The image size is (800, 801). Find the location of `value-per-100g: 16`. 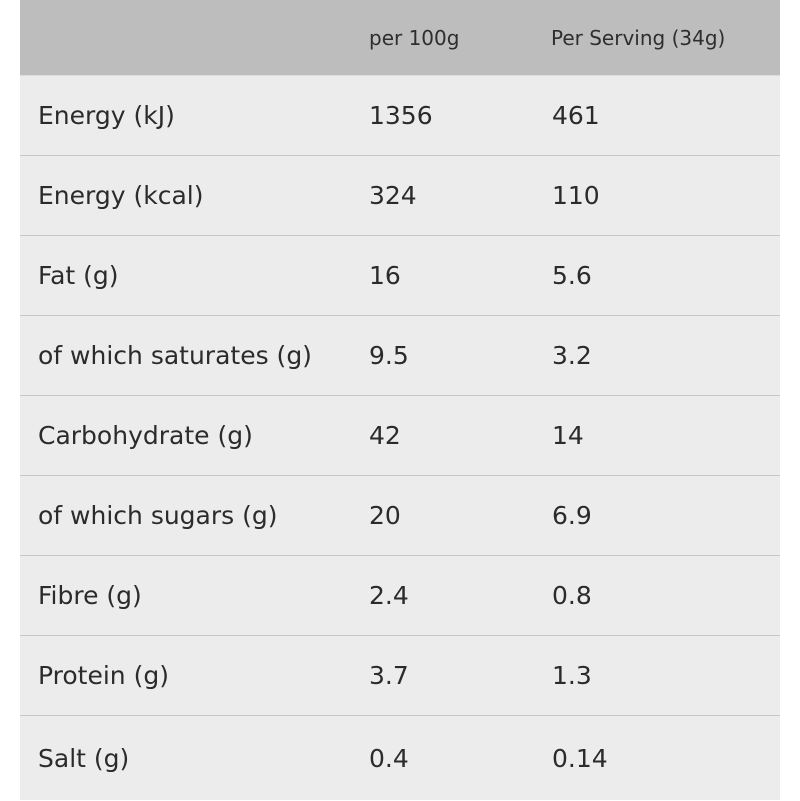

value-per-100g: 16 is located at coordinates (385, 275).